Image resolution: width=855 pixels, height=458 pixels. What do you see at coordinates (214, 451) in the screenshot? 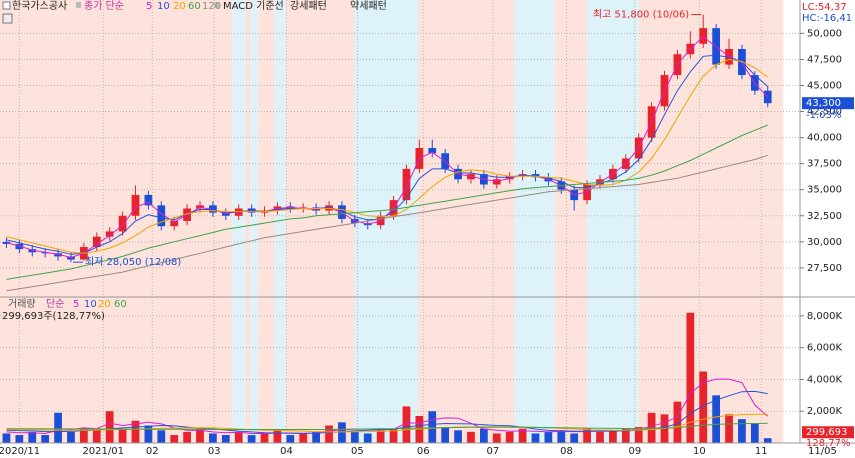
I see `x-tick-label: 03` at bounding box center [214, 451].